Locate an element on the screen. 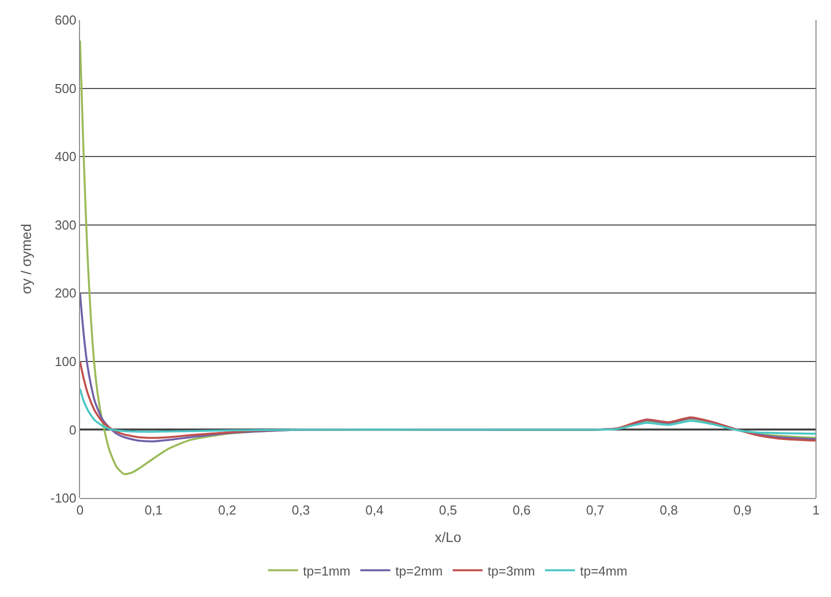  x-tick-label: 0,8 is located at coordinates (669, 510).